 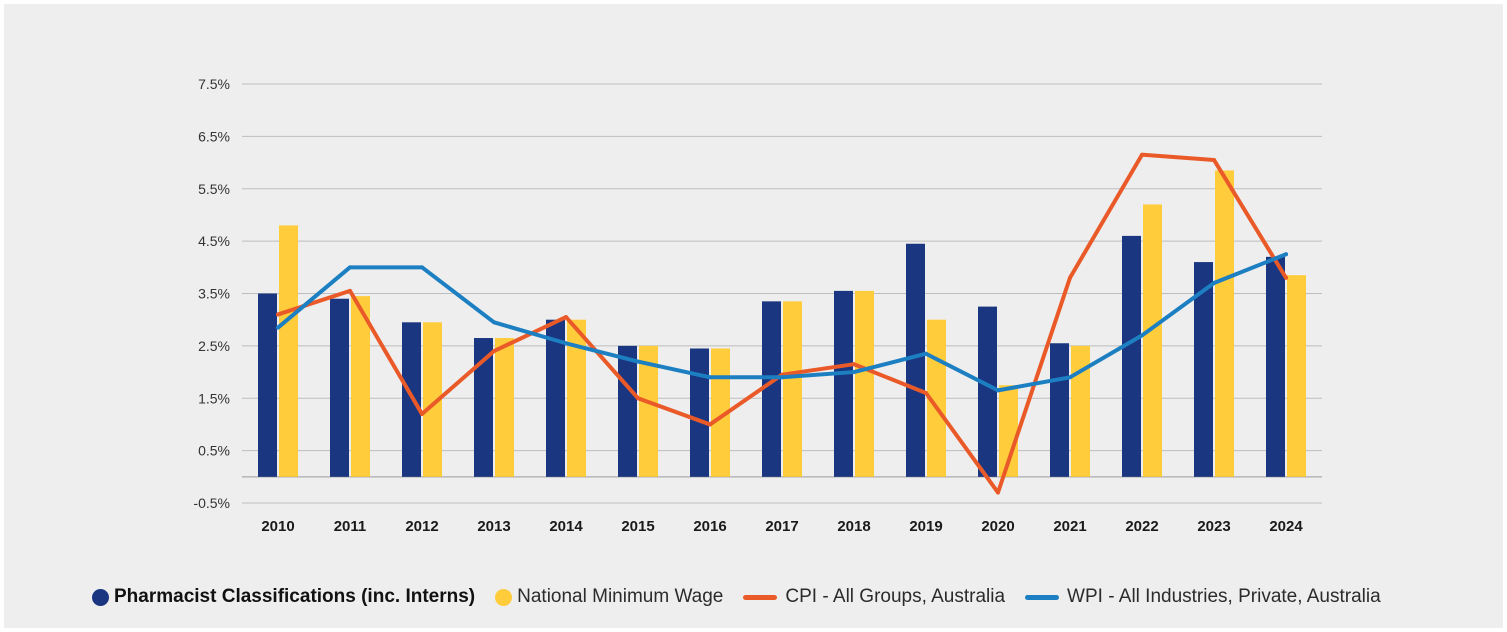 I want to click on legend-label-cpi: CPI - All Groups, Australia, so click(x=895, y=596).